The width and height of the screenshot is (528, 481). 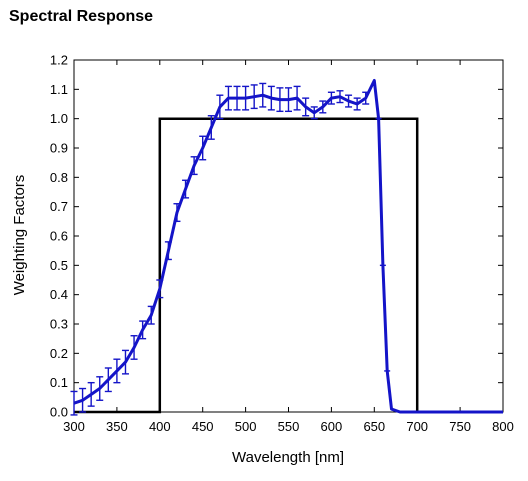 I want to click on y-axis-title: Weighting Factors, so click(x=19, y=235).